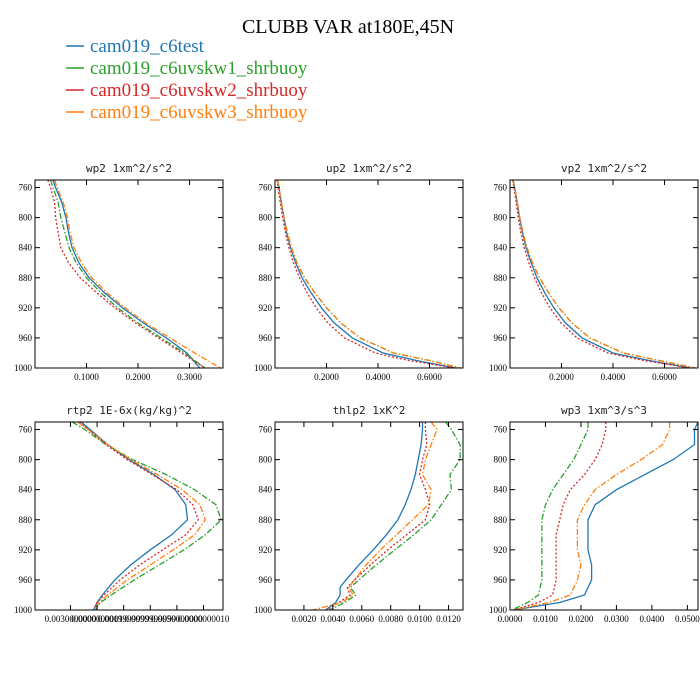  What do you see at coordinates (150, 619) in the screenshot?
I see `xtick-label-3-3: 0.0099999999` at bounding box center [150, 619].